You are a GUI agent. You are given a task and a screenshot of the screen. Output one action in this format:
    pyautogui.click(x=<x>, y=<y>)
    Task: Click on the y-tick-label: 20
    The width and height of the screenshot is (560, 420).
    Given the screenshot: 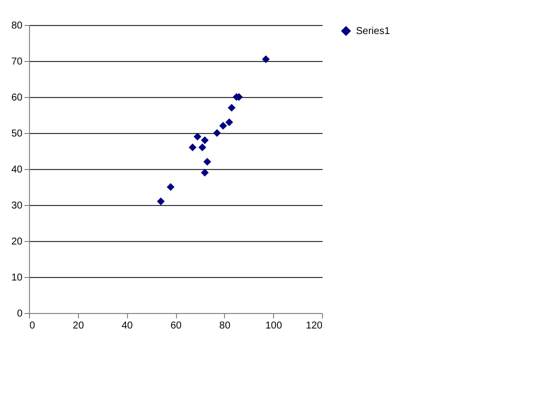 What is the action you would take?
    pyautogui.click(x=17, y=242)
    